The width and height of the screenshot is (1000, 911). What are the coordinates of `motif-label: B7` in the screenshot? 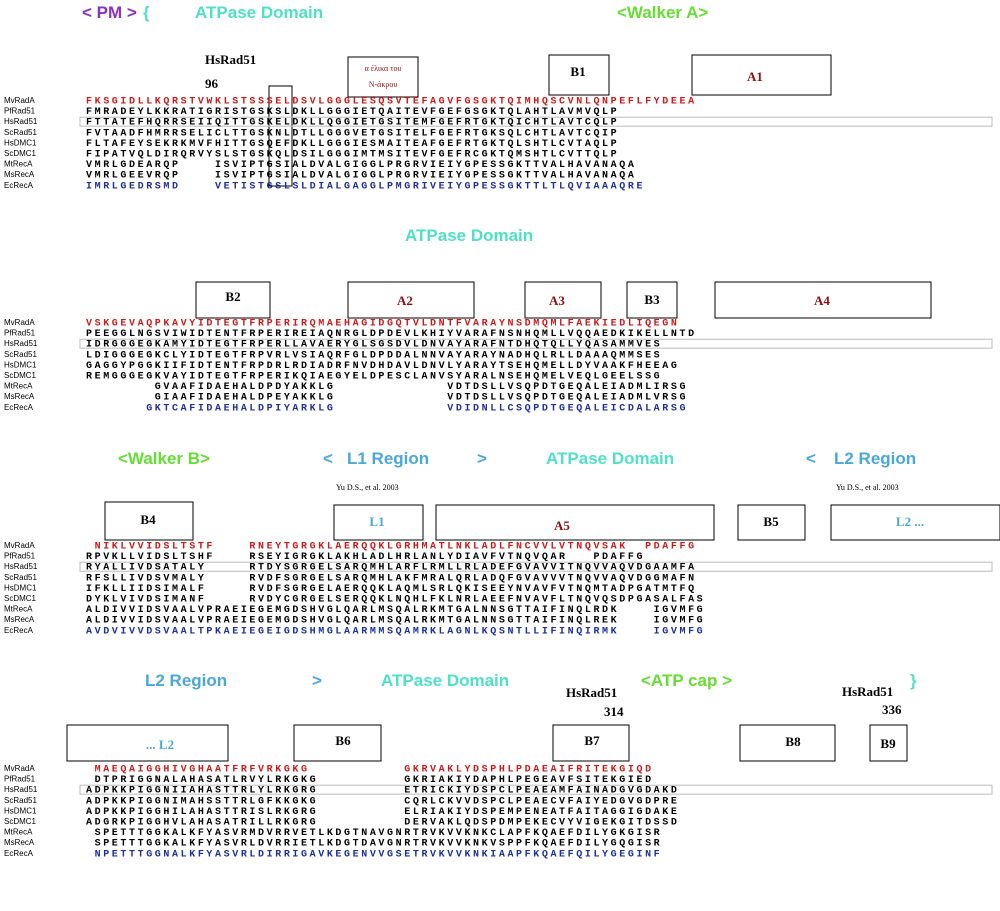 It's located at (592, 740).